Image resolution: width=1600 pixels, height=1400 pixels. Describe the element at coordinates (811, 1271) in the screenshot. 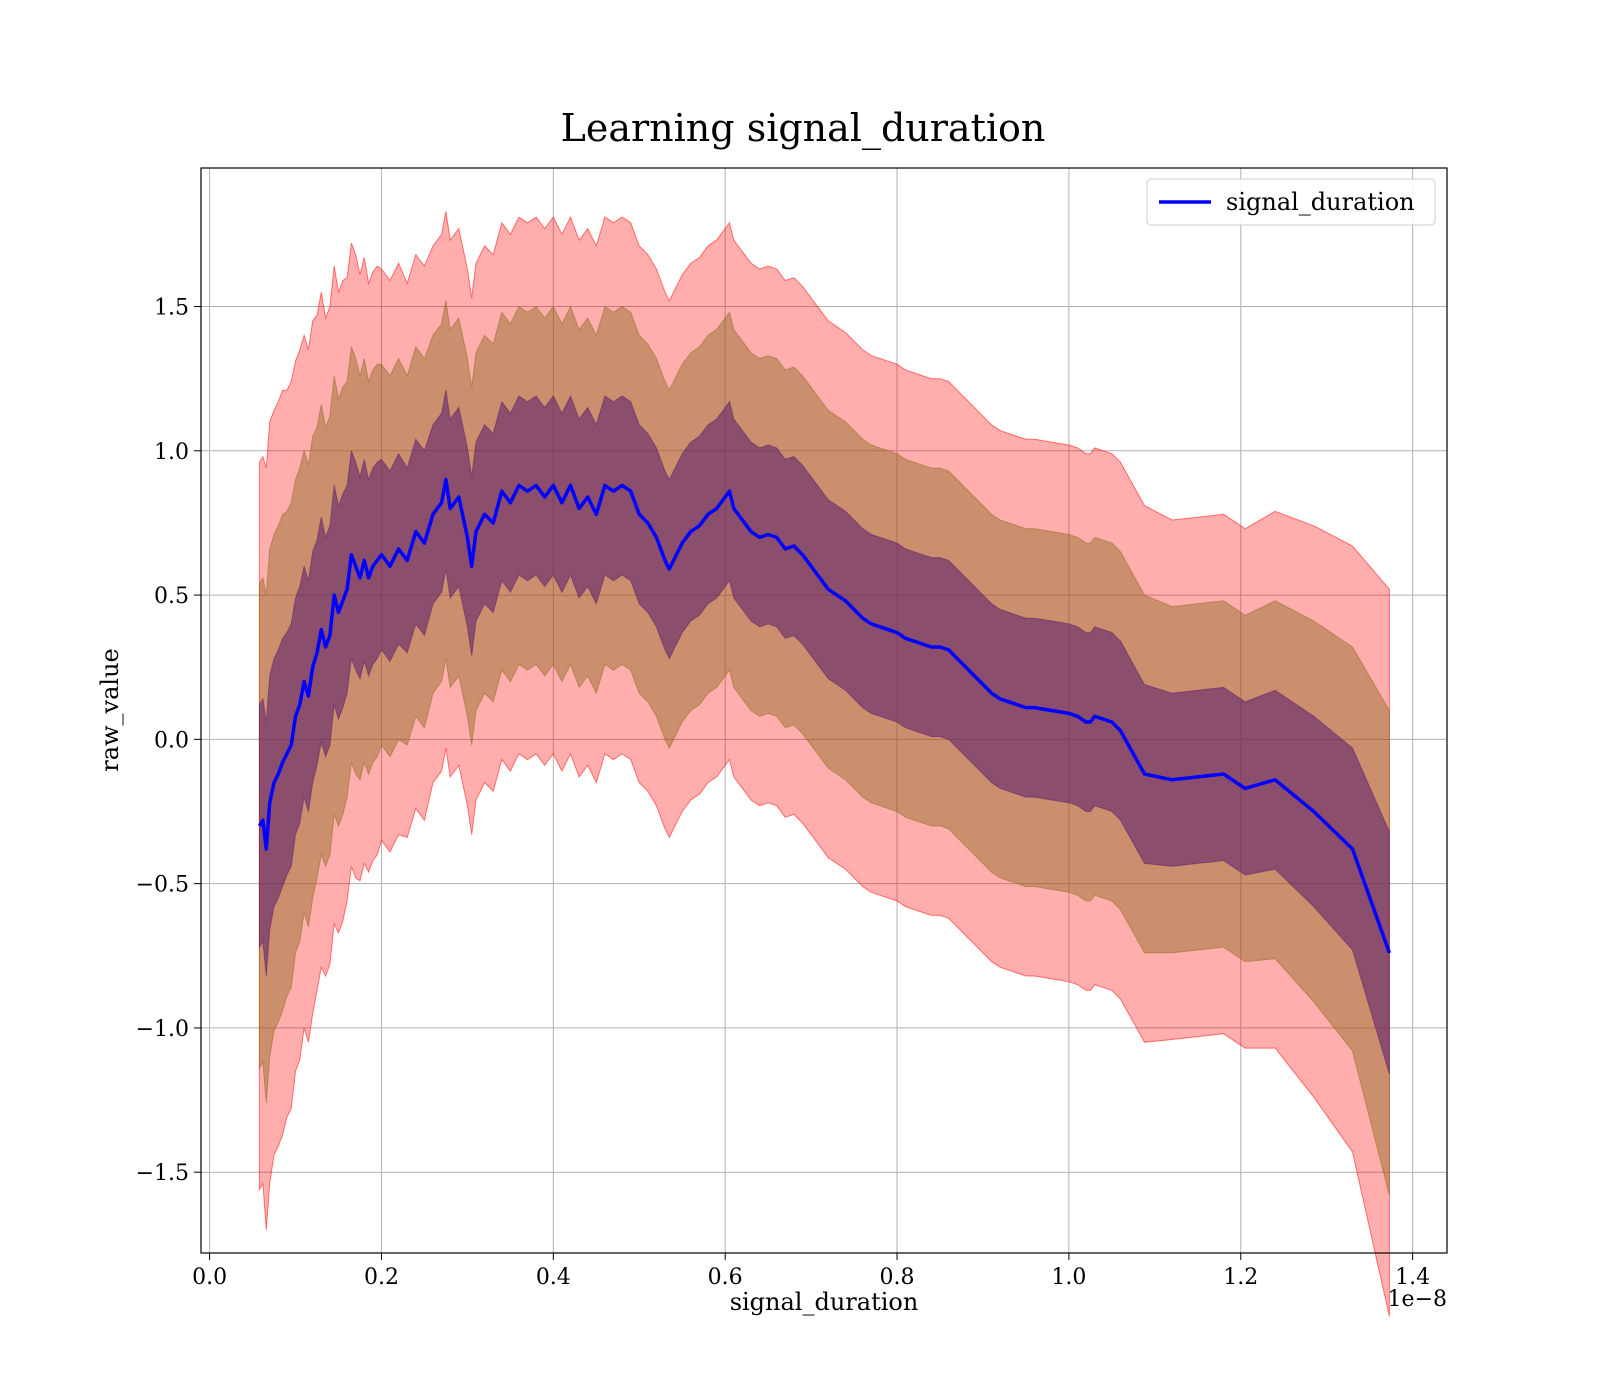

I see `x-axis: 0.0 0.2 0.4 0.6 0.8 1.0 1.2 1.4` at that location.